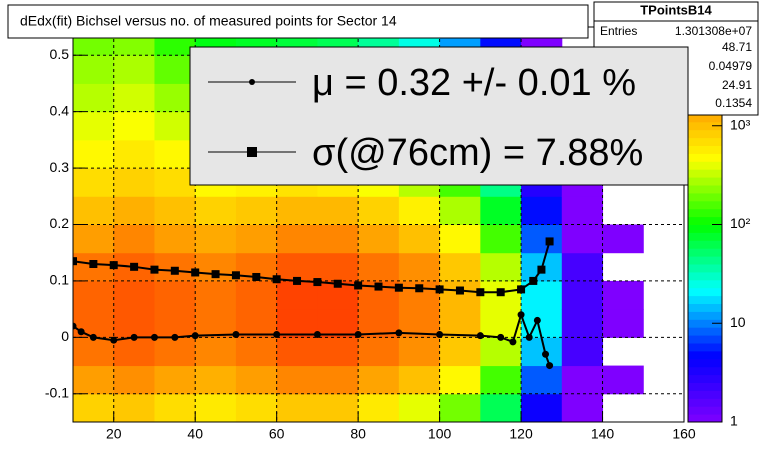 The height and width of the screenshot is (469, 763). I want to click on x-tick-label: 60, so click(277, 434).